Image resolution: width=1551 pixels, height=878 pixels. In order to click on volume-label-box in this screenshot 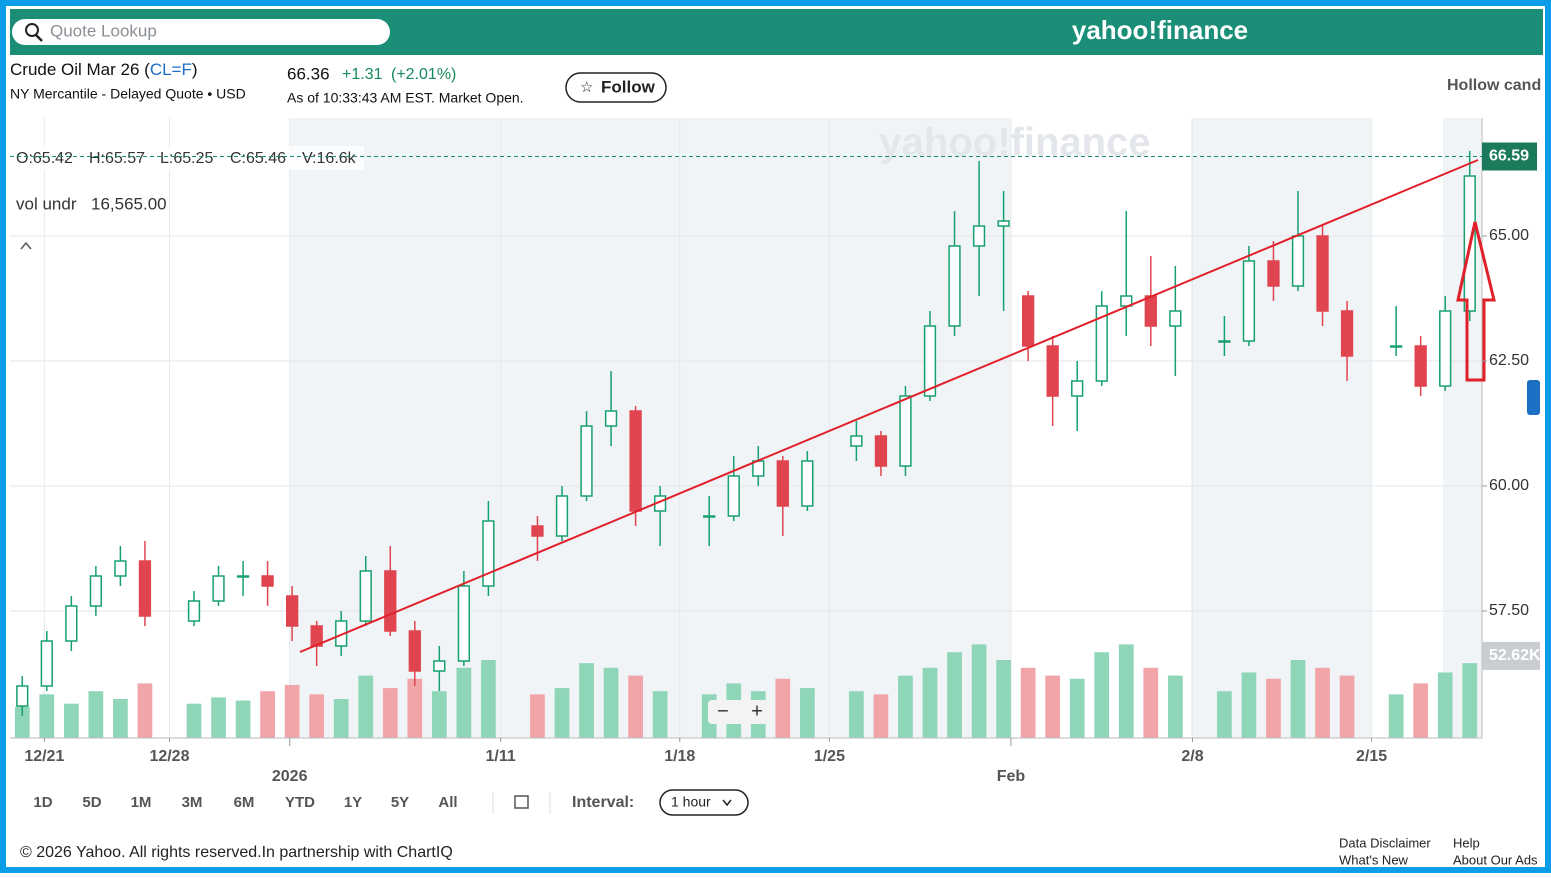, I will do `click(1511, 655)`.